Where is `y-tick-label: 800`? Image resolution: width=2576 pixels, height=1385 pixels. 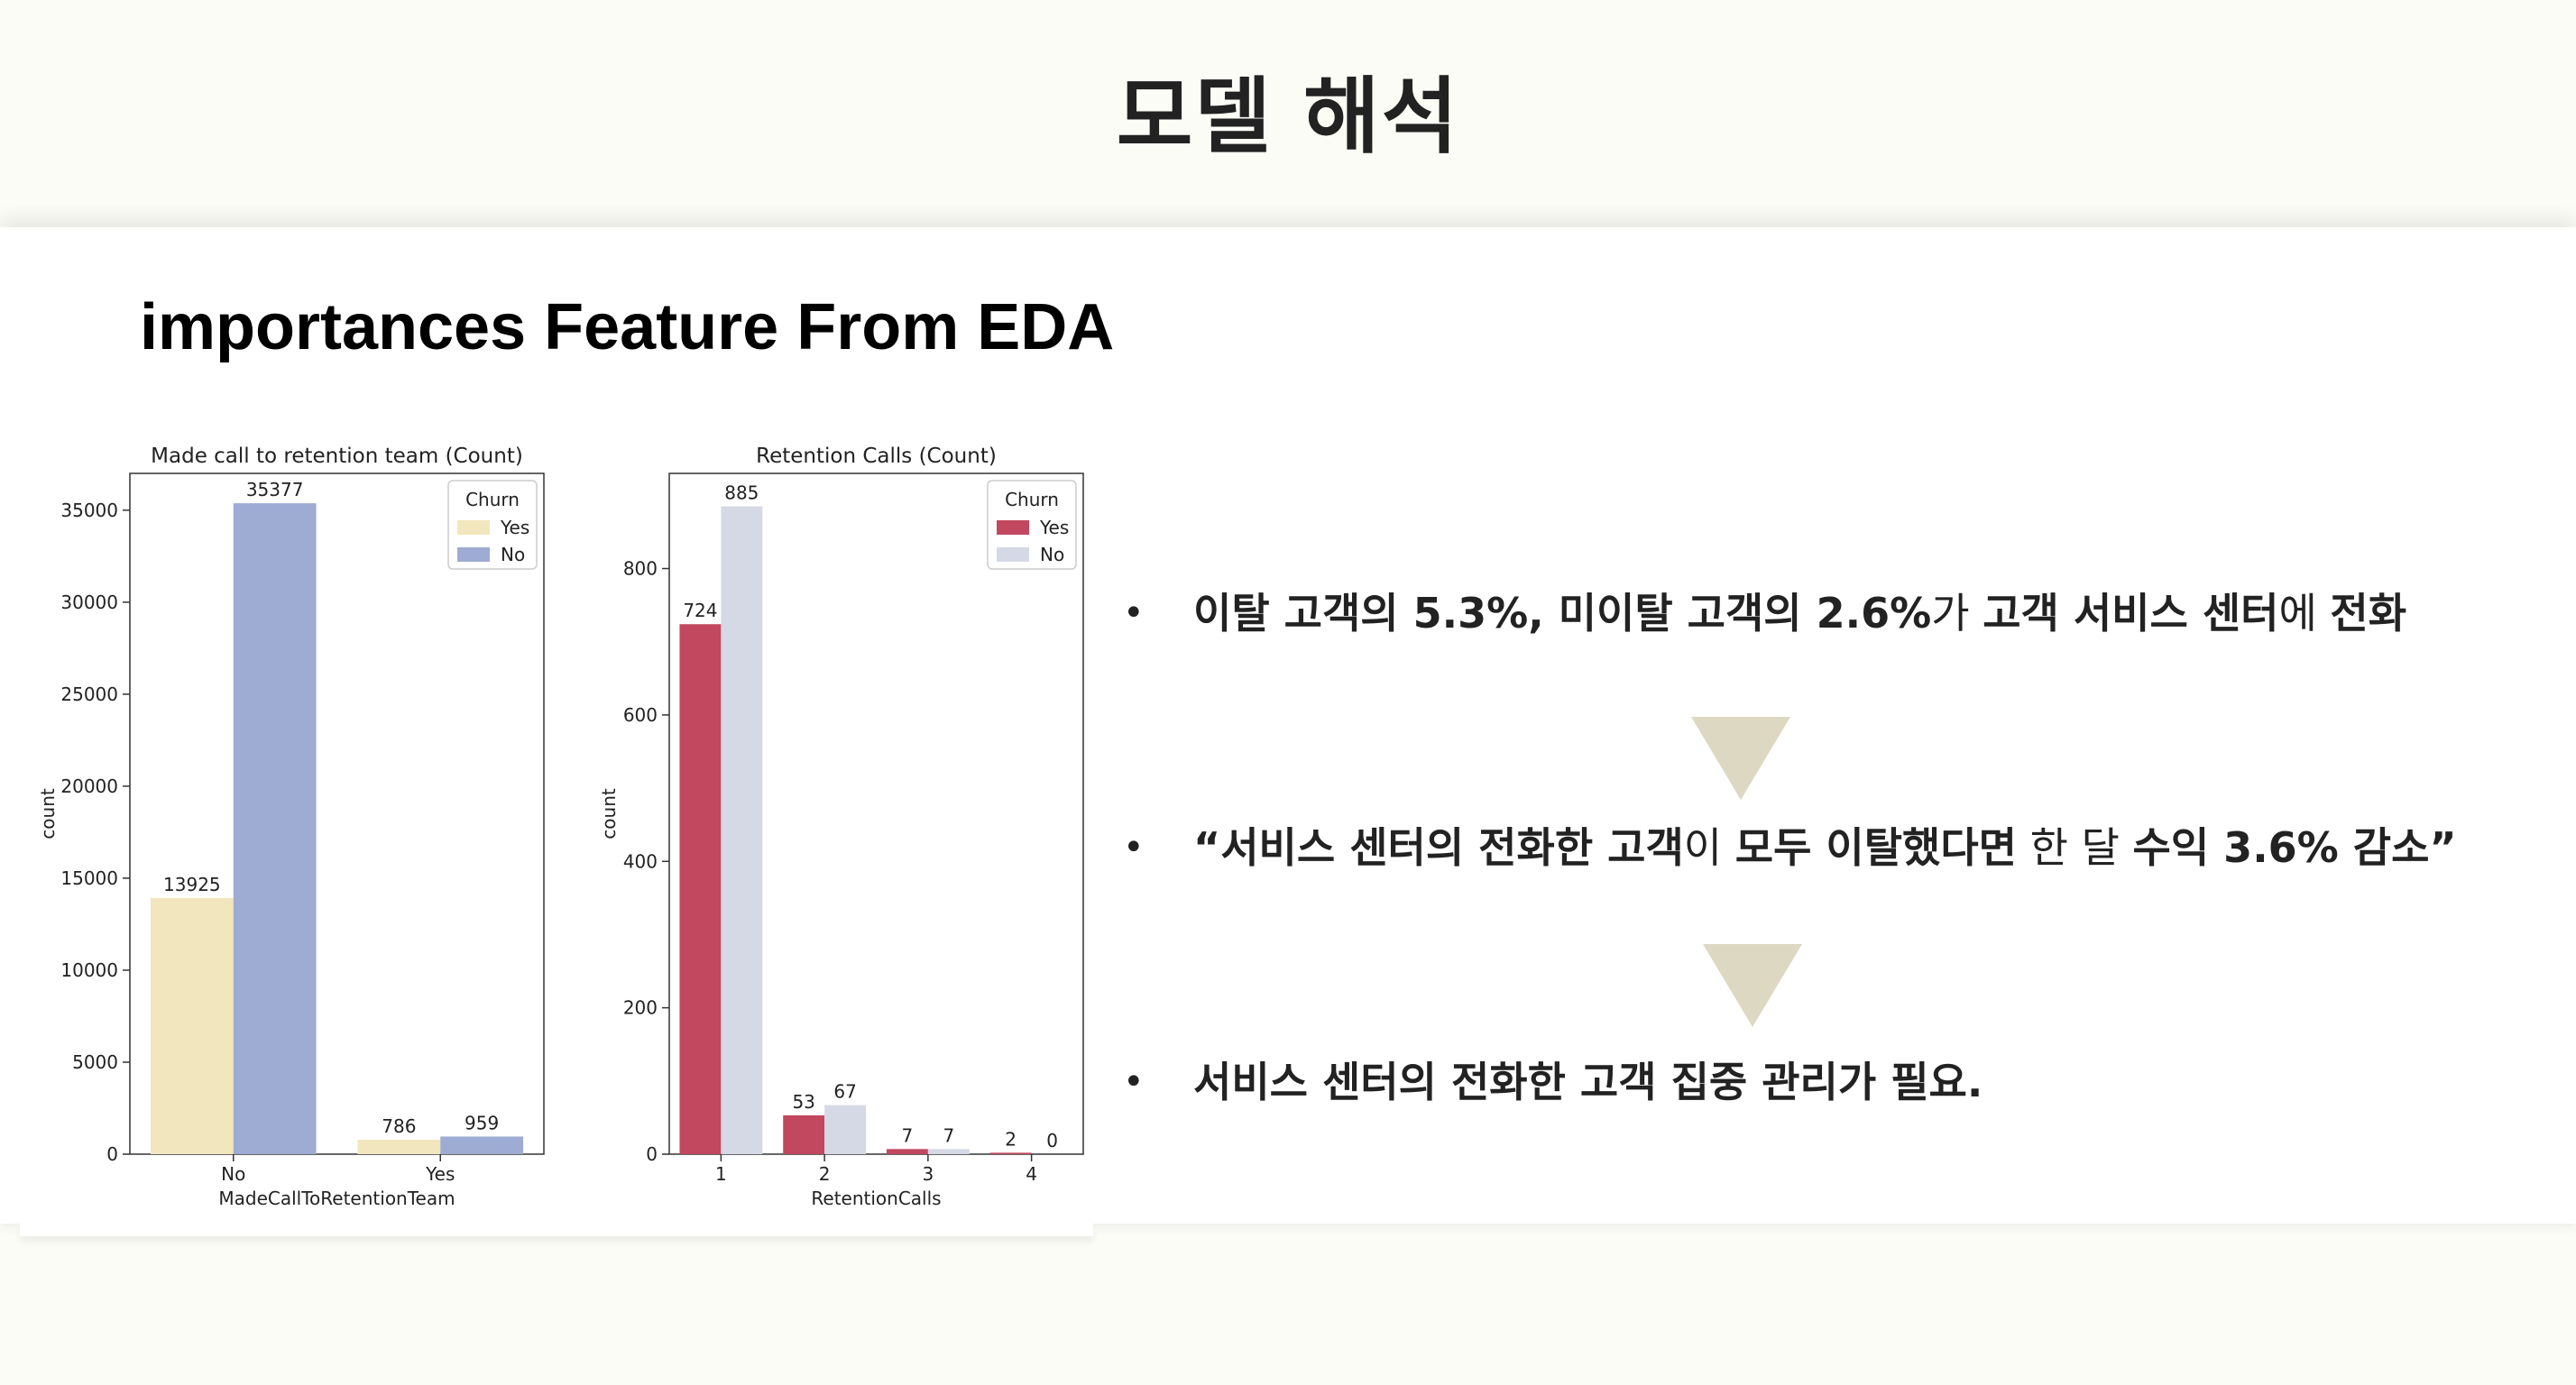 y-tick-label: 800 is located at coordinates (641, 569).